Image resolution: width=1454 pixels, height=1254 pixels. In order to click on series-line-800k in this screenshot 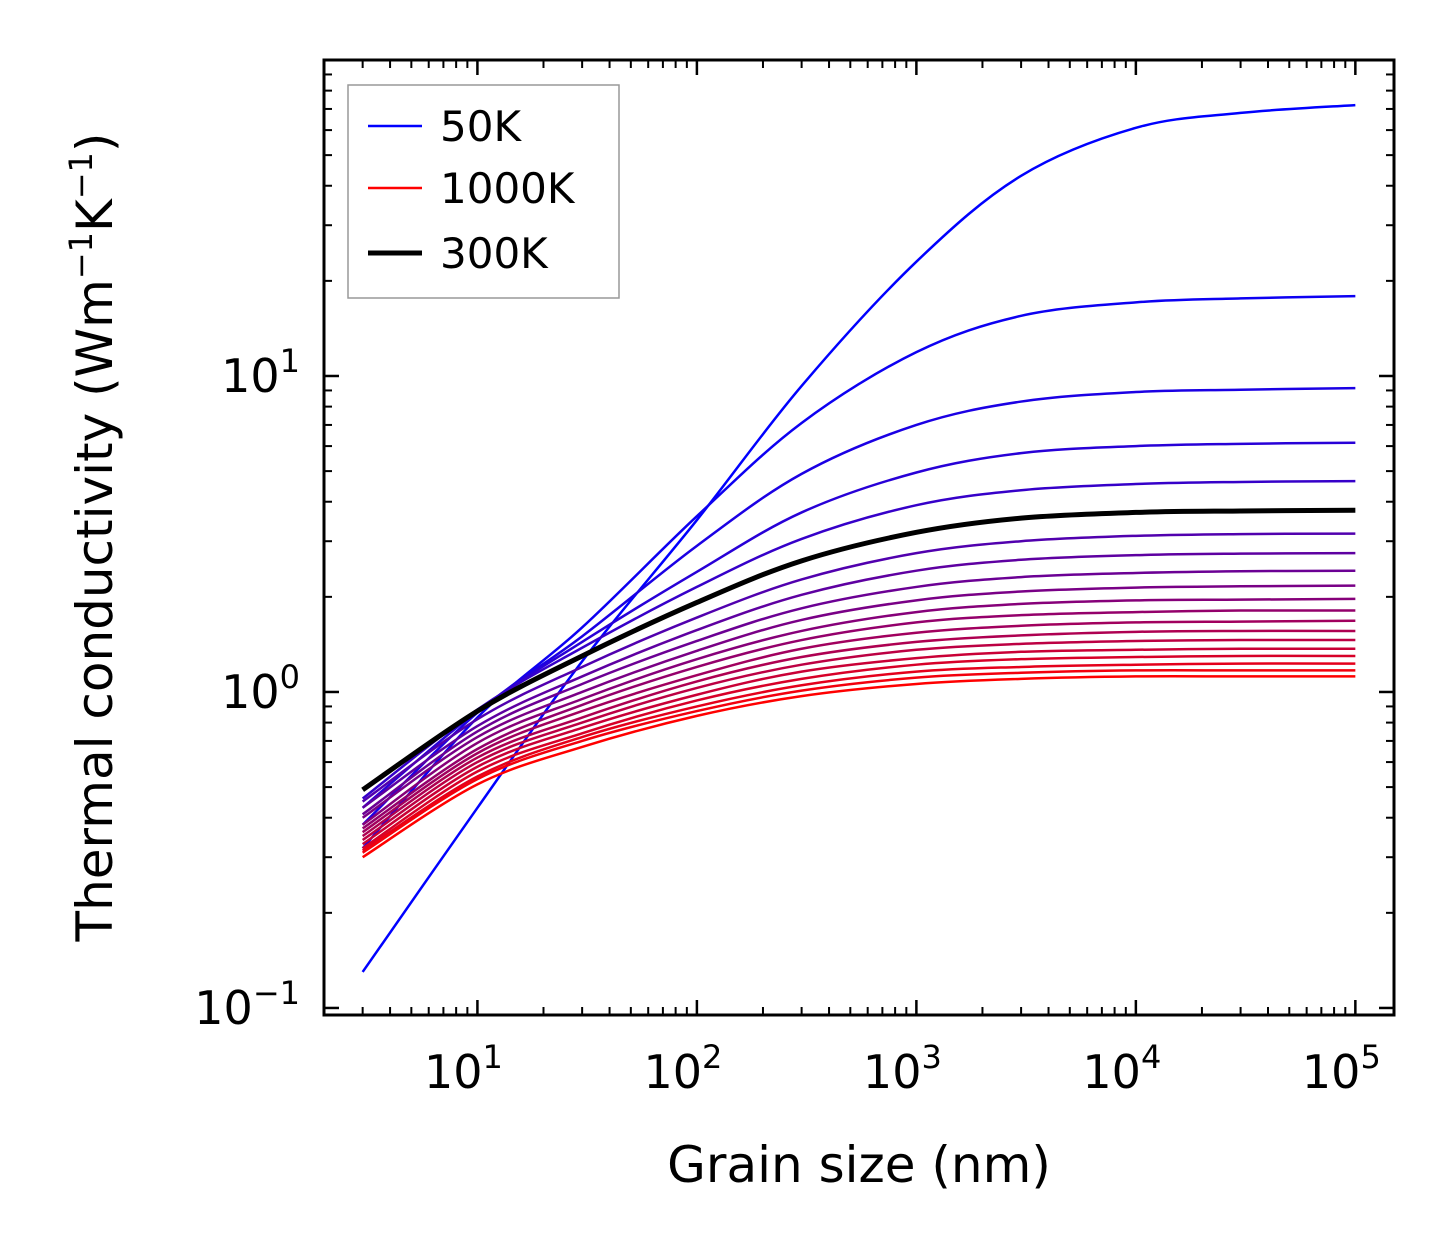, I will do `click(858, 746)`.